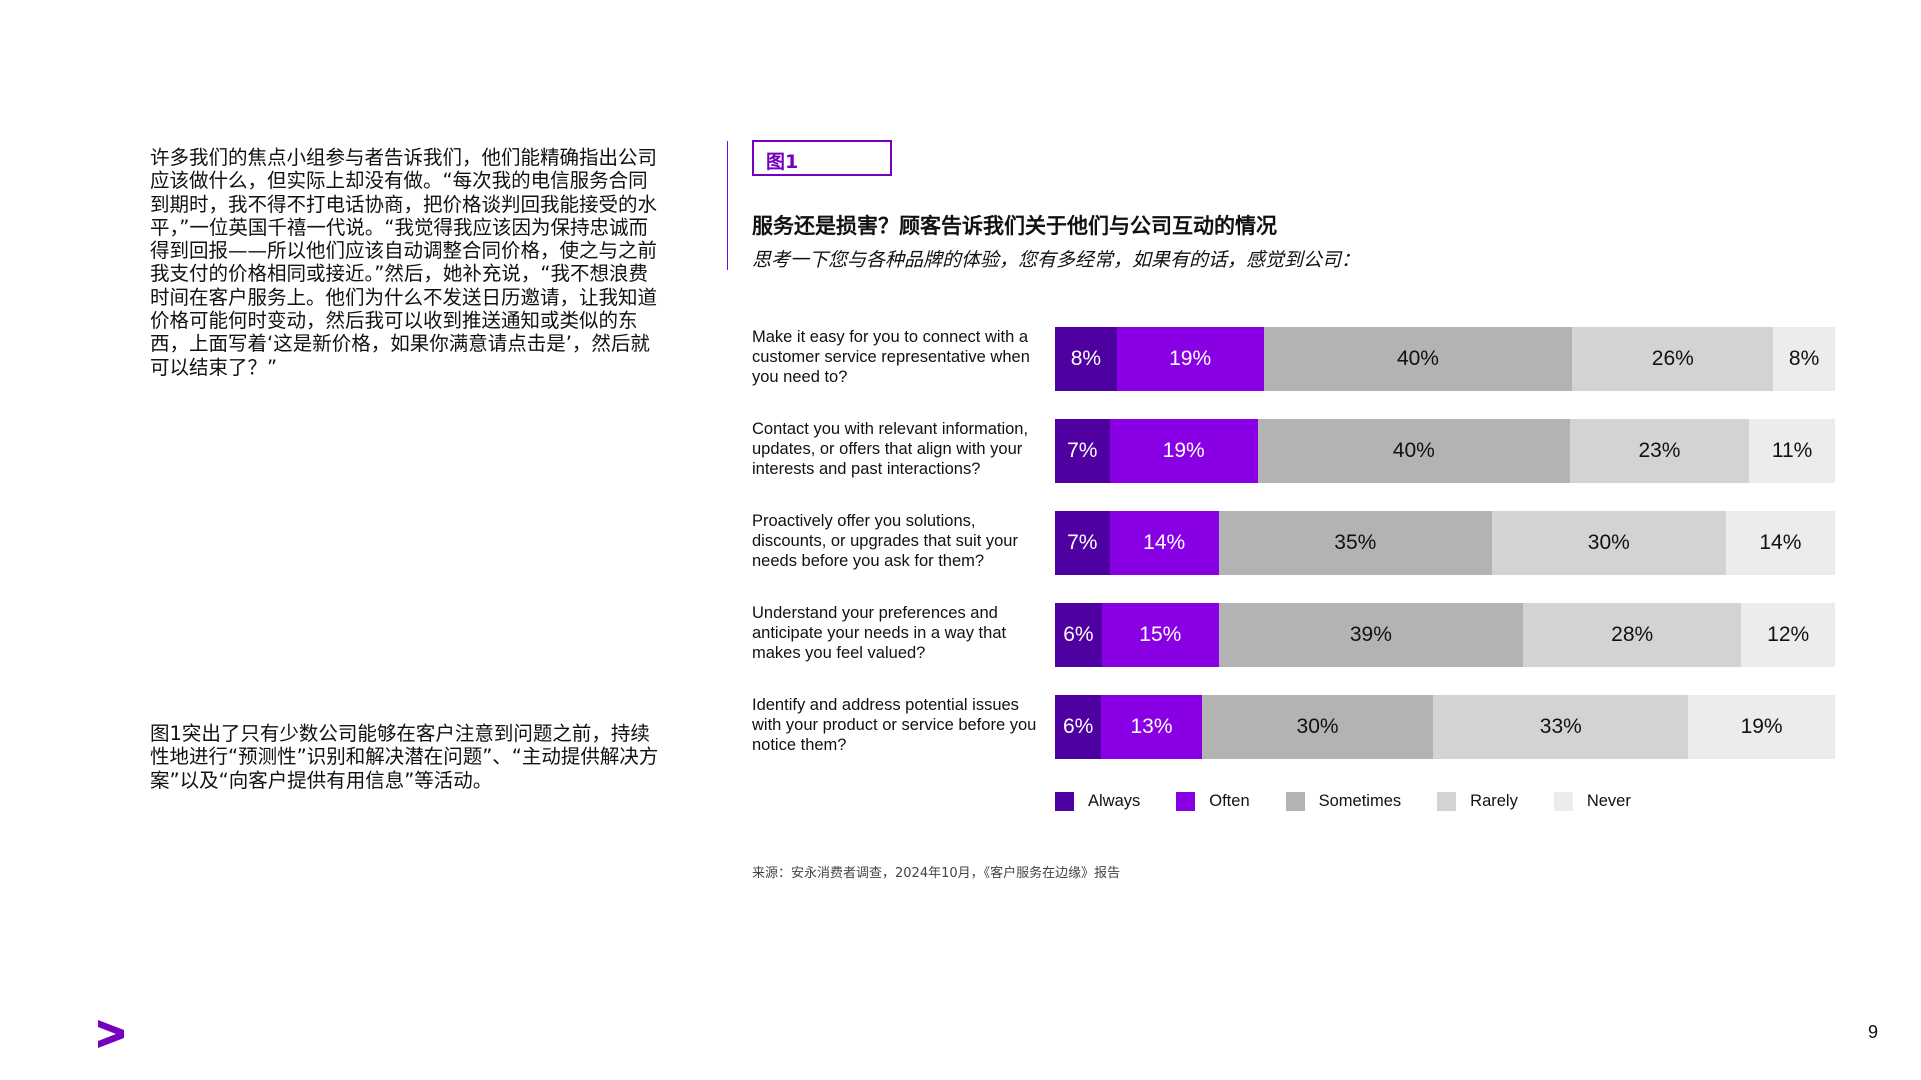 This screenshot has width=1921, height=1080. I want to click on bar-segment-never: 19%, so click(1761, 727).